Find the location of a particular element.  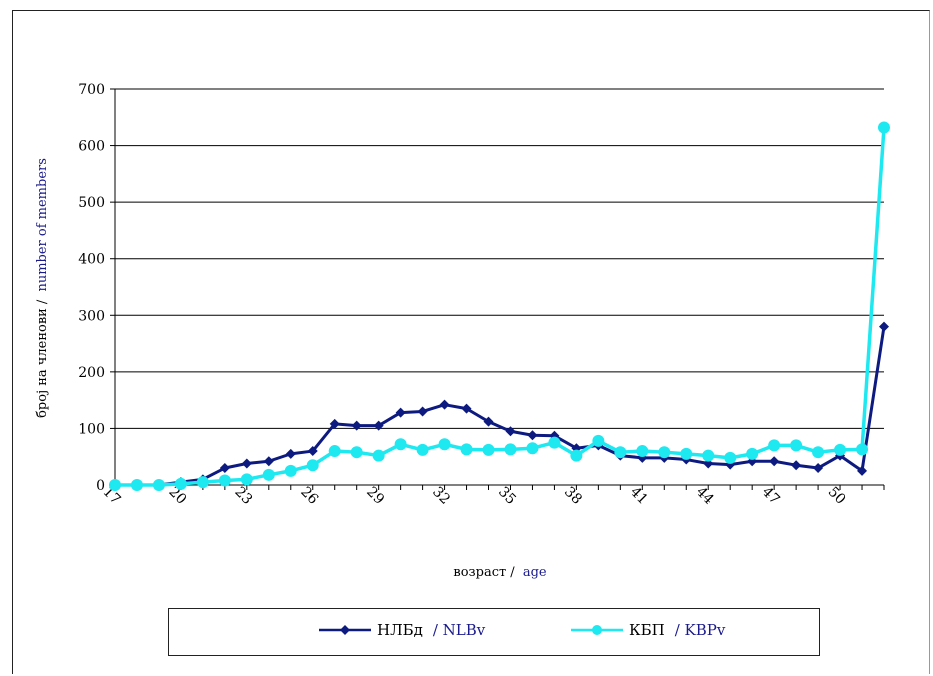

x-tick-label: 29 is located at coordinates (375, 496).